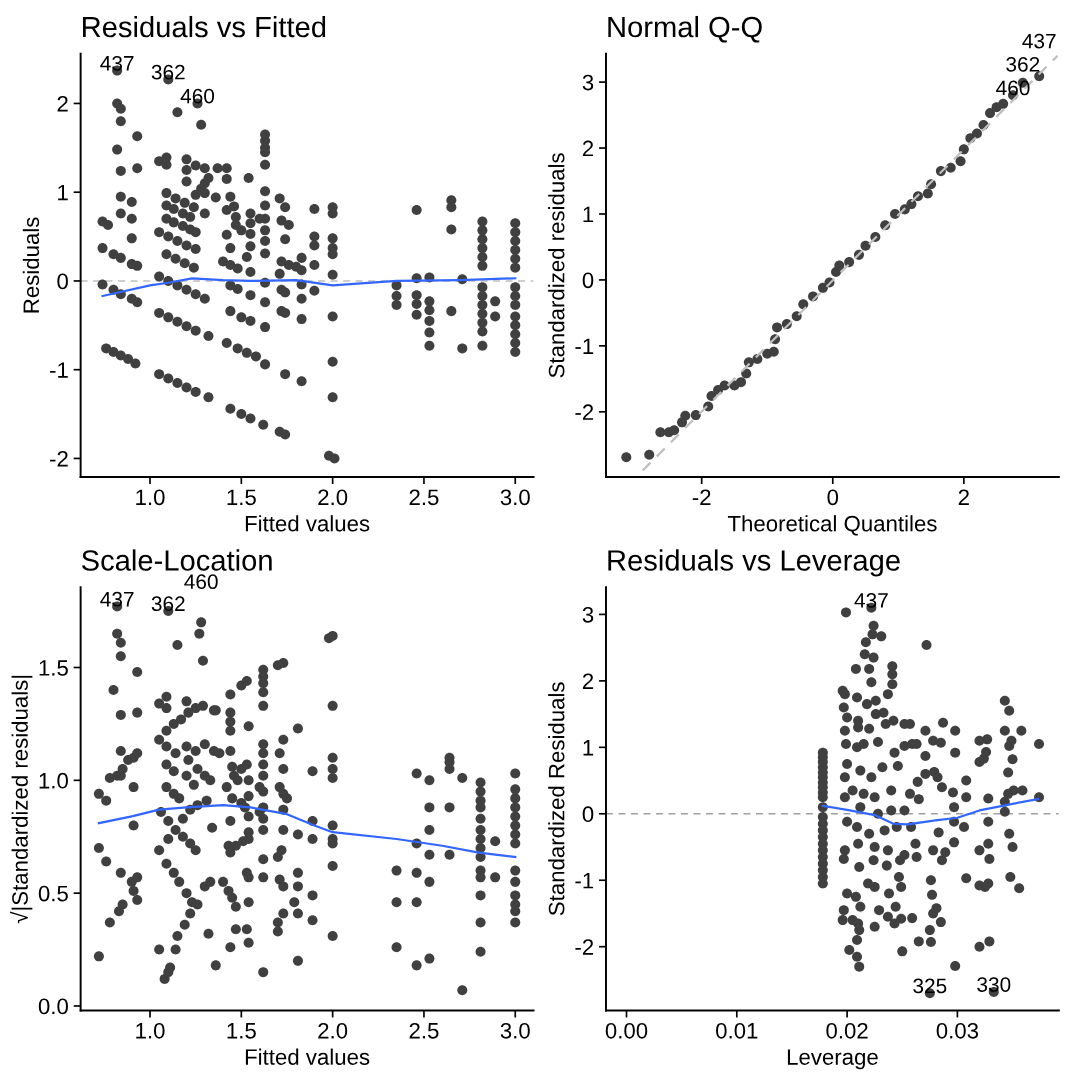 The image size is (1075, 1075). I want to click on x-axis-title: Theoretical Quantiles, so click(832, 525).